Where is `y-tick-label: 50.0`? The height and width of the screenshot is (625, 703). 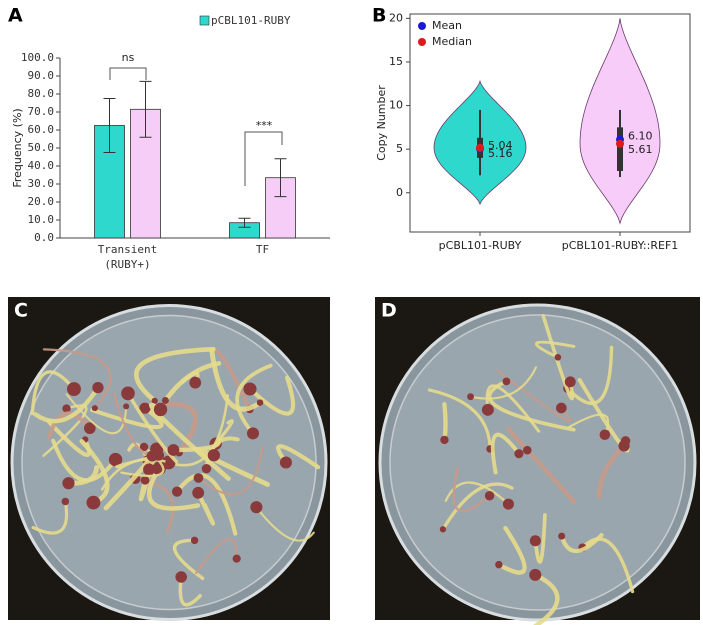
y-tick-label: 50.0 is located at coordinates (41, 147).